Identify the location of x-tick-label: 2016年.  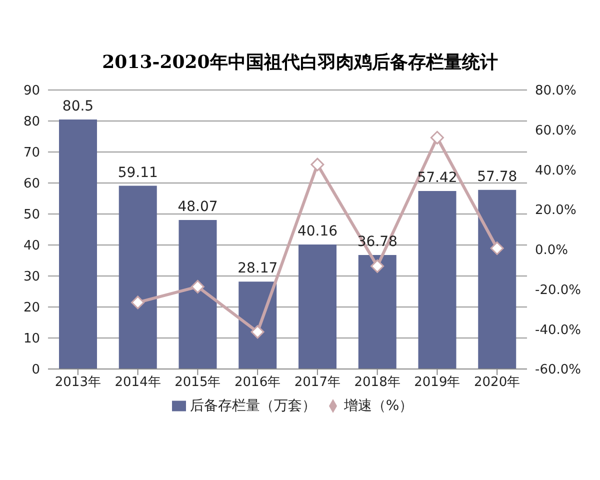
(257, 382).